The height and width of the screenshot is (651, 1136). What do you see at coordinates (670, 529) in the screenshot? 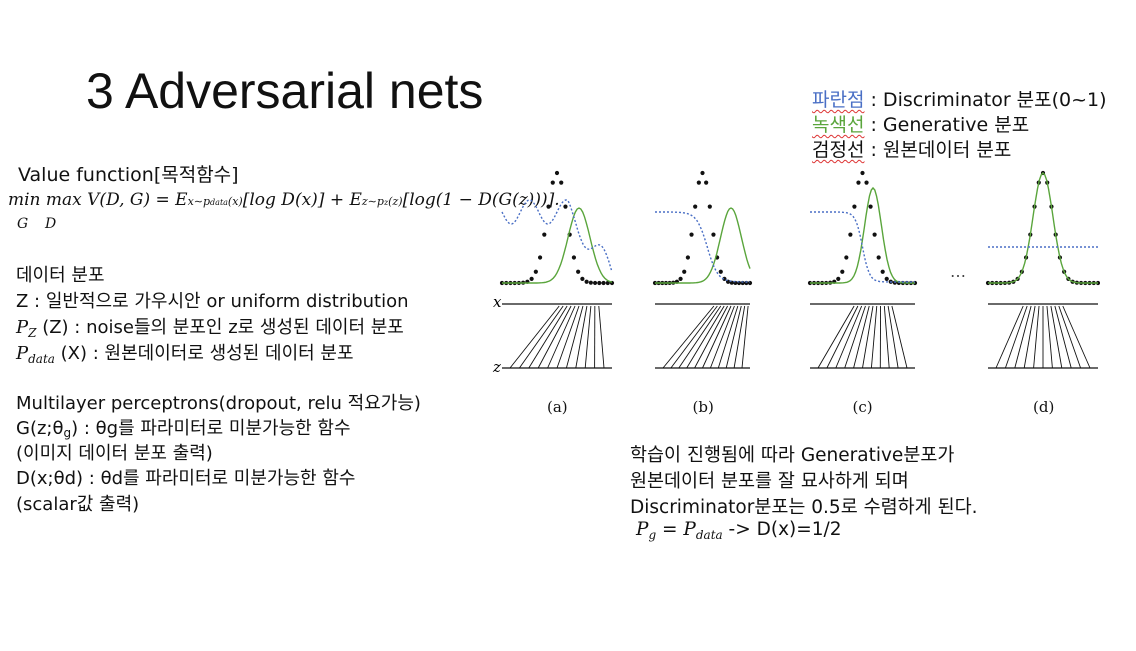
I see `eq-mid: =` at bounding box center [670, 529].